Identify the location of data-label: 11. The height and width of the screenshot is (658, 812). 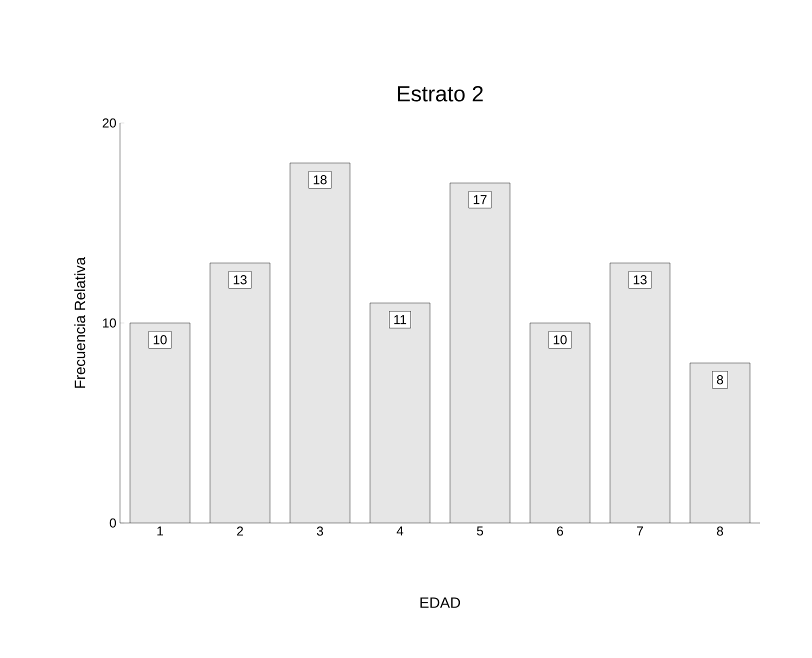
(400, 319).